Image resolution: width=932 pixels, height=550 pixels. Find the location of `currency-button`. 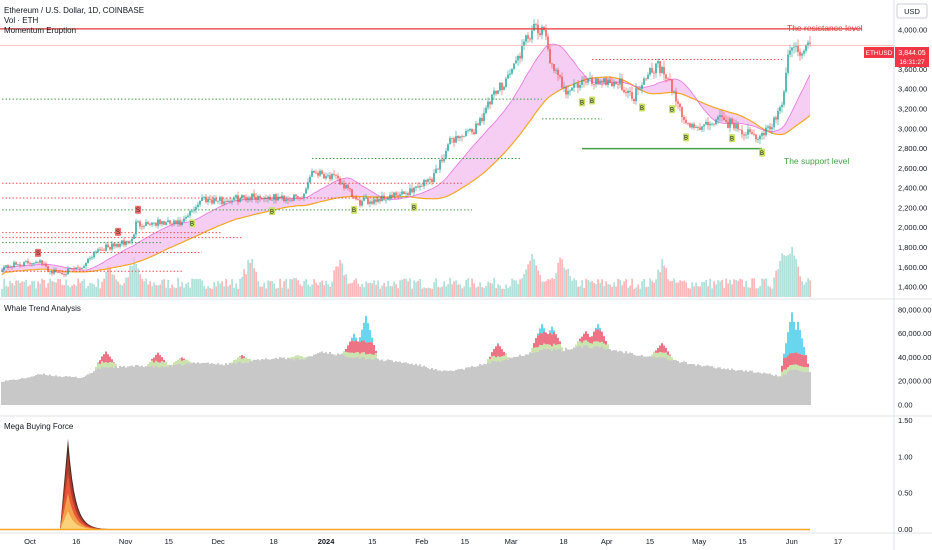

currency-button is located at coordinates (912, 11).